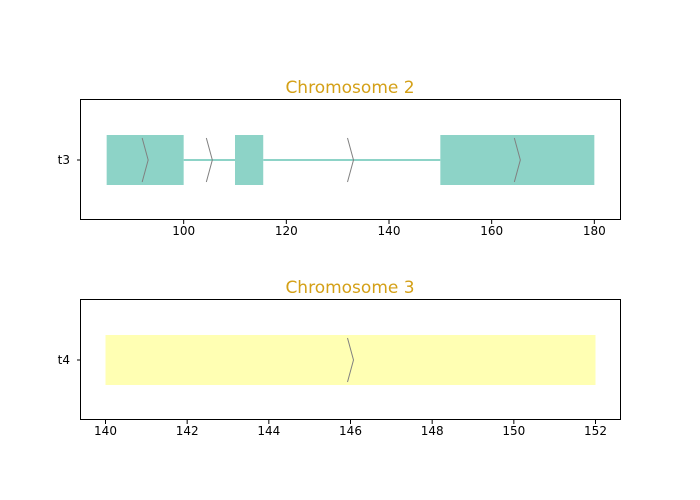 Image resolution: width=700 pixels, height=500 pixels. I want to click on track-label-t3: t3, so click(64, 160).